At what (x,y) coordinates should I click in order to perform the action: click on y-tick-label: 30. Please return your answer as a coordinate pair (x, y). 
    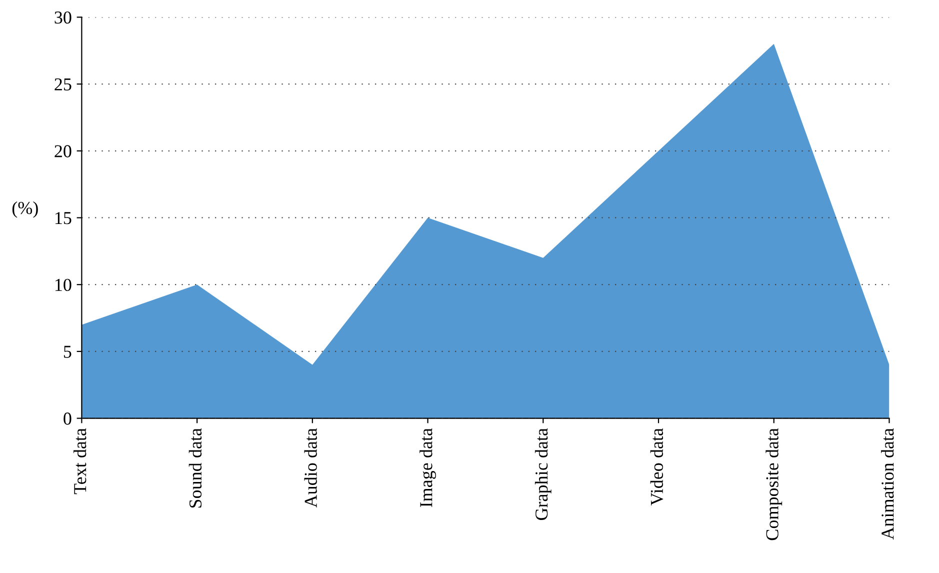
    Looking at the image, I should click on (63, 17).